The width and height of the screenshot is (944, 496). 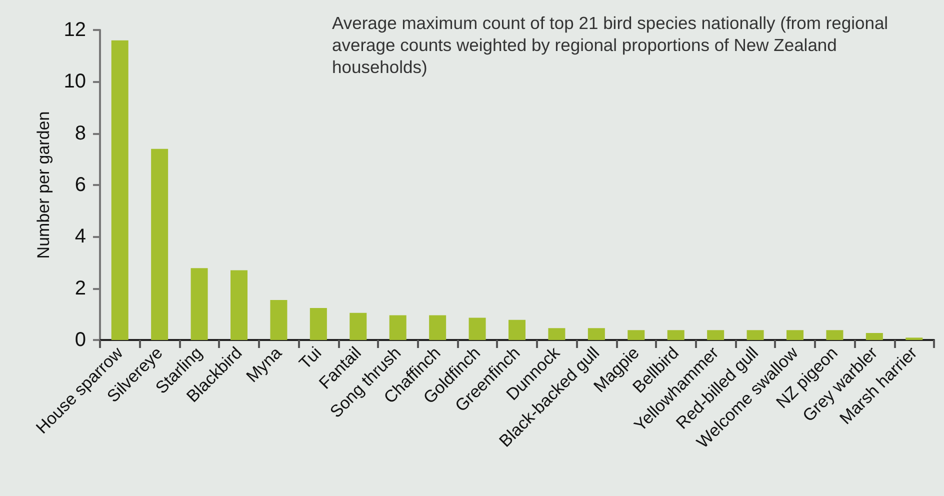 What do you see at coordinates (611, 45) in the screenshot?
I see `chart-title: Average maximum count of top 21 bird species nationally (from regional average counts weighted by regional proportions of New Zealand households)` at bounding box center [611, 45].